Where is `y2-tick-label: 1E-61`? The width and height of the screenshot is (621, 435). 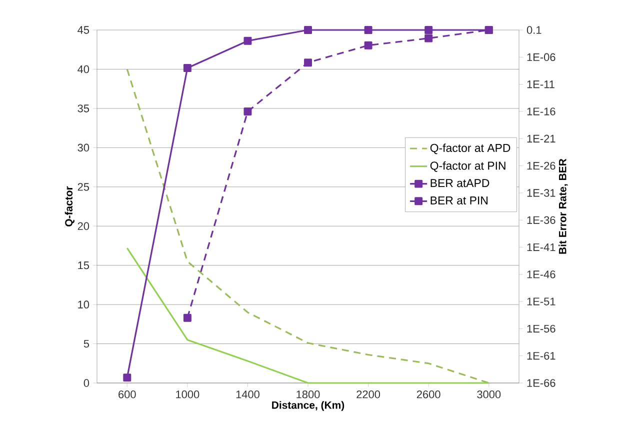
y2-tick-label: 1E-61 is located at coordinates (541, 356).